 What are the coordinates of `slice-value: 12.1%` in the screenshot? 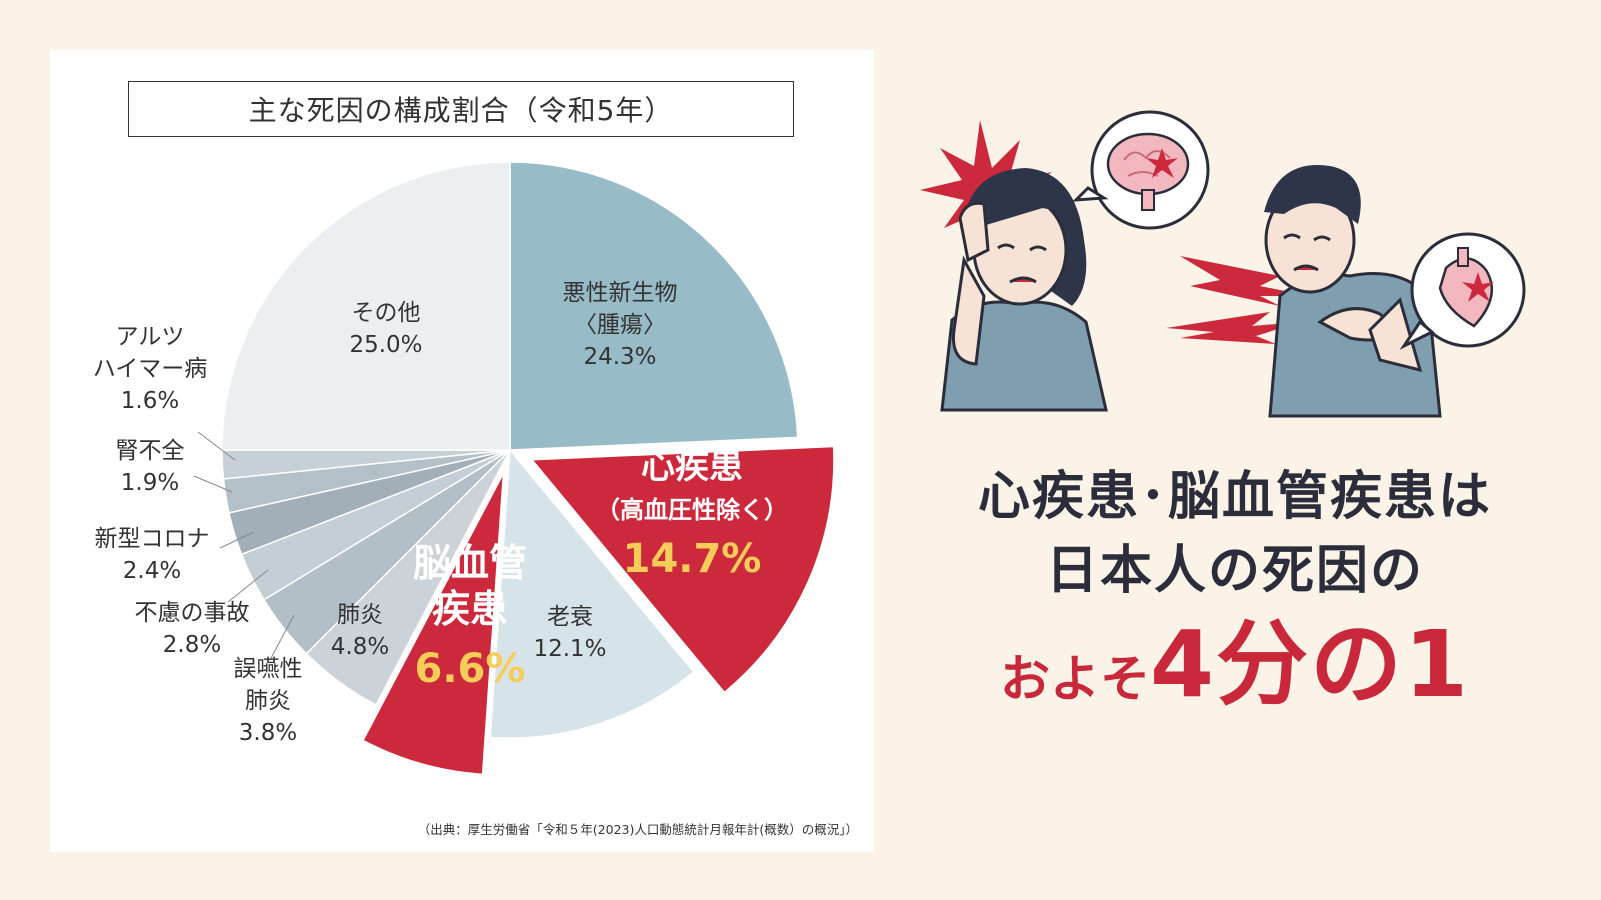 It's located at (569, 649).